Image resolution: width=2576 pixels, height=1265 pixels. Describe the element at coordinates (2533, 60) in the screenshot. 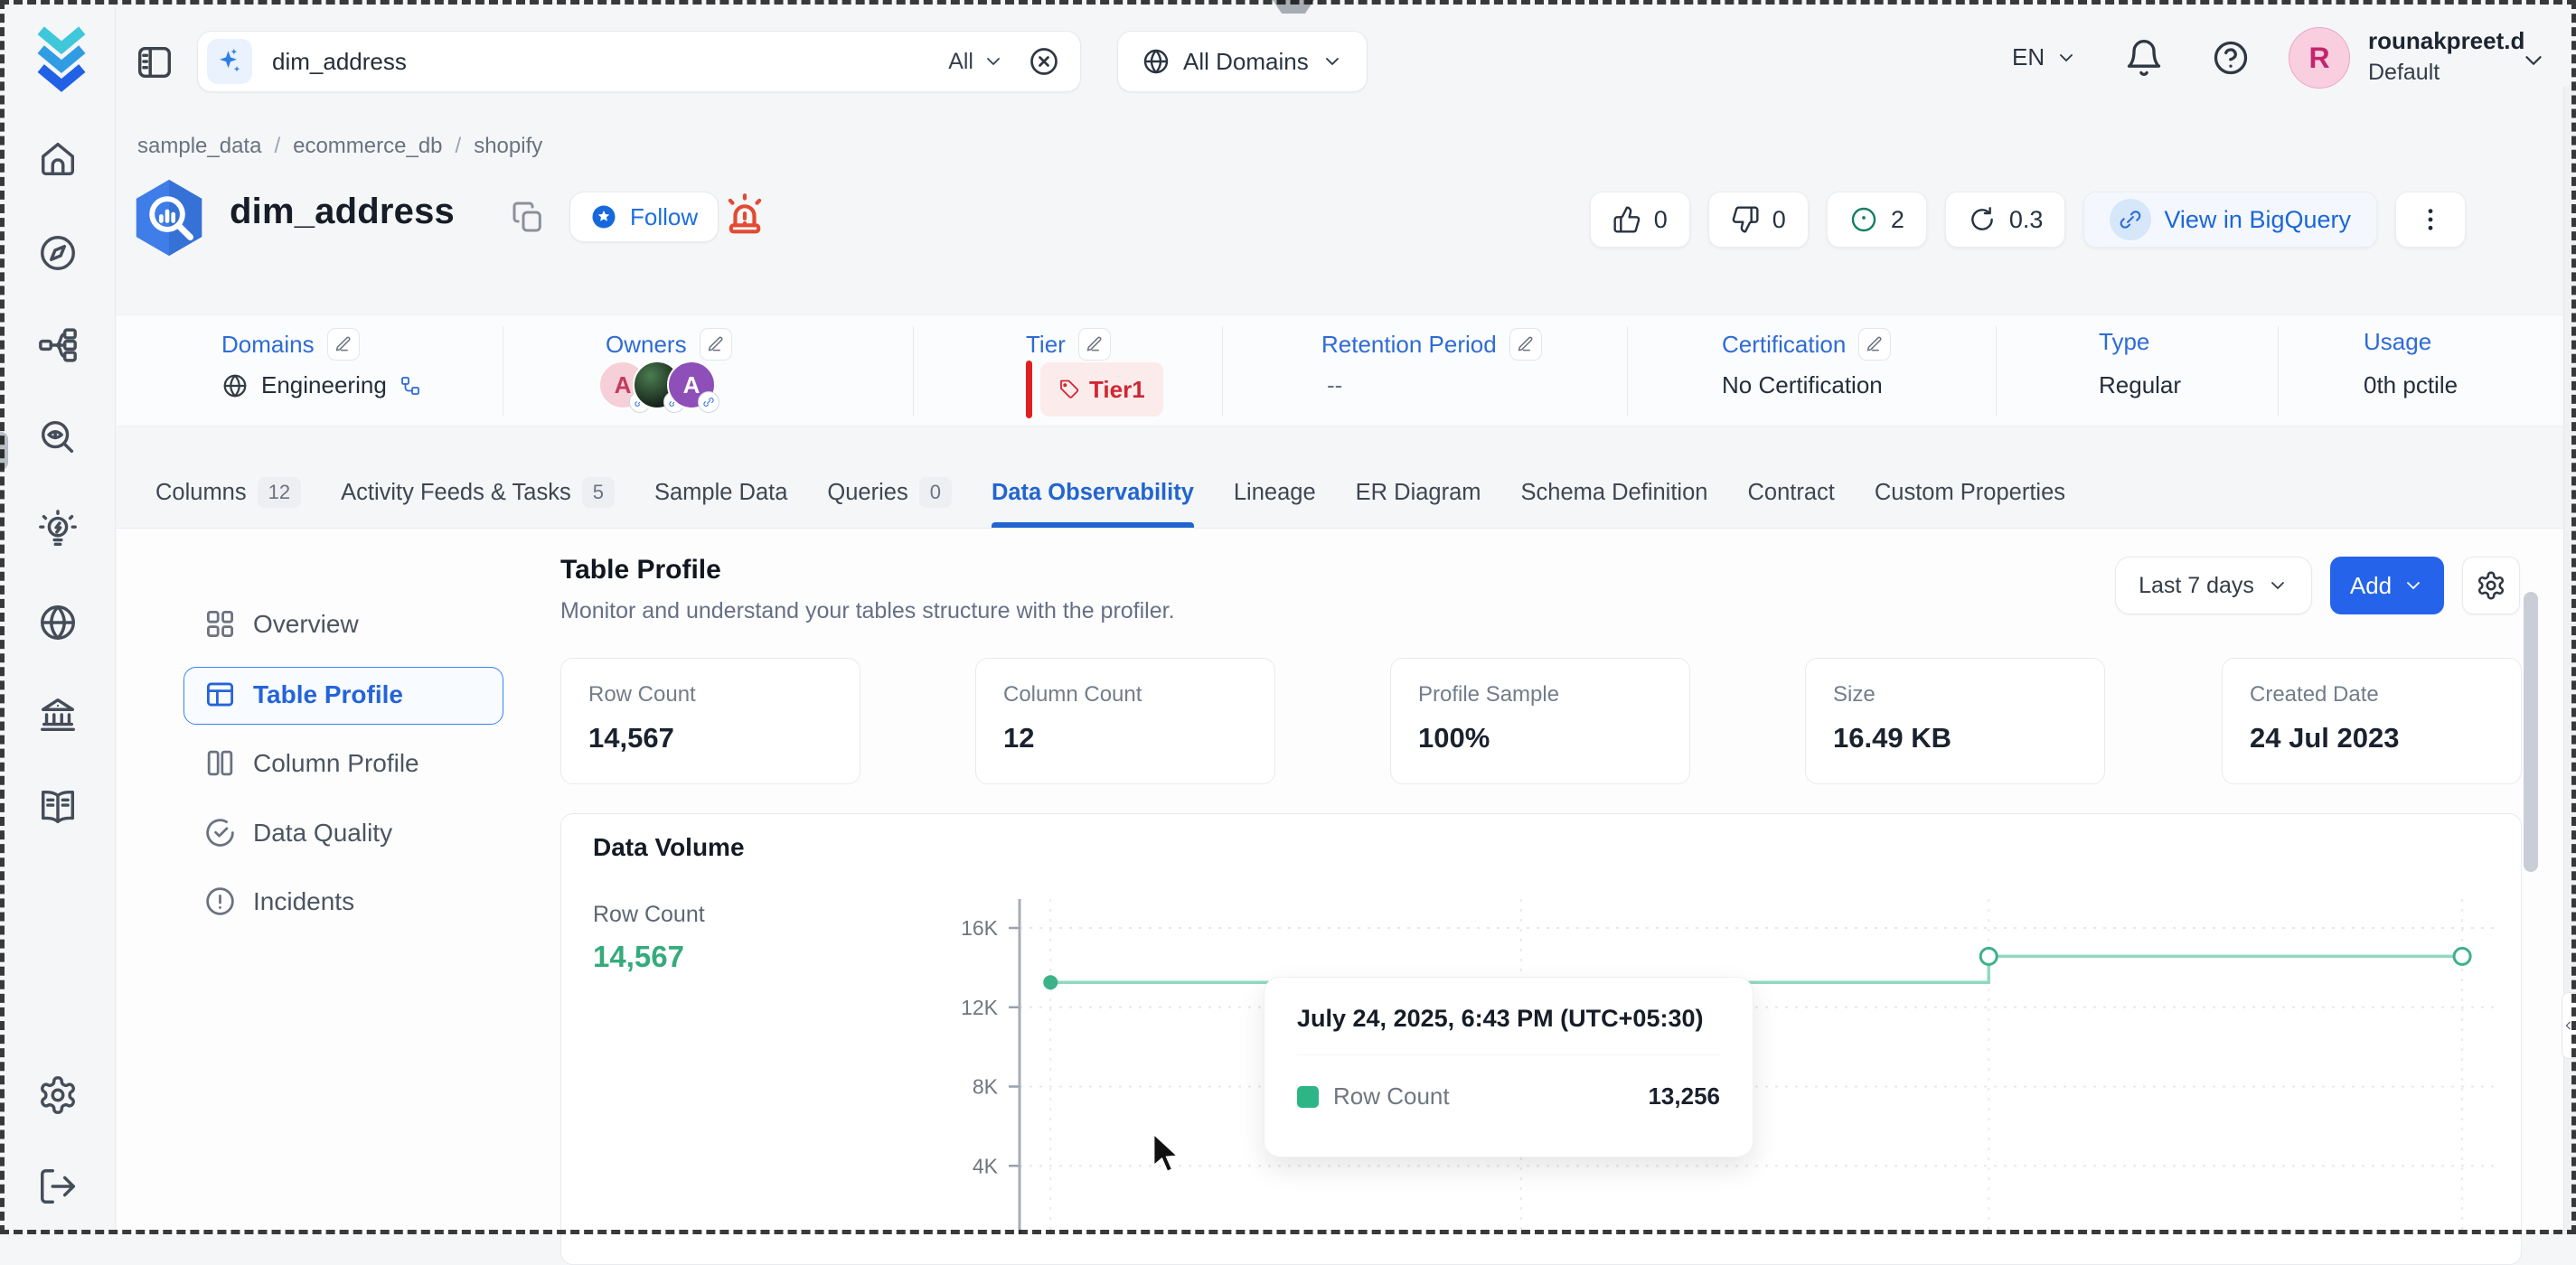

I see `user-menu-chevron-icon` at that location.